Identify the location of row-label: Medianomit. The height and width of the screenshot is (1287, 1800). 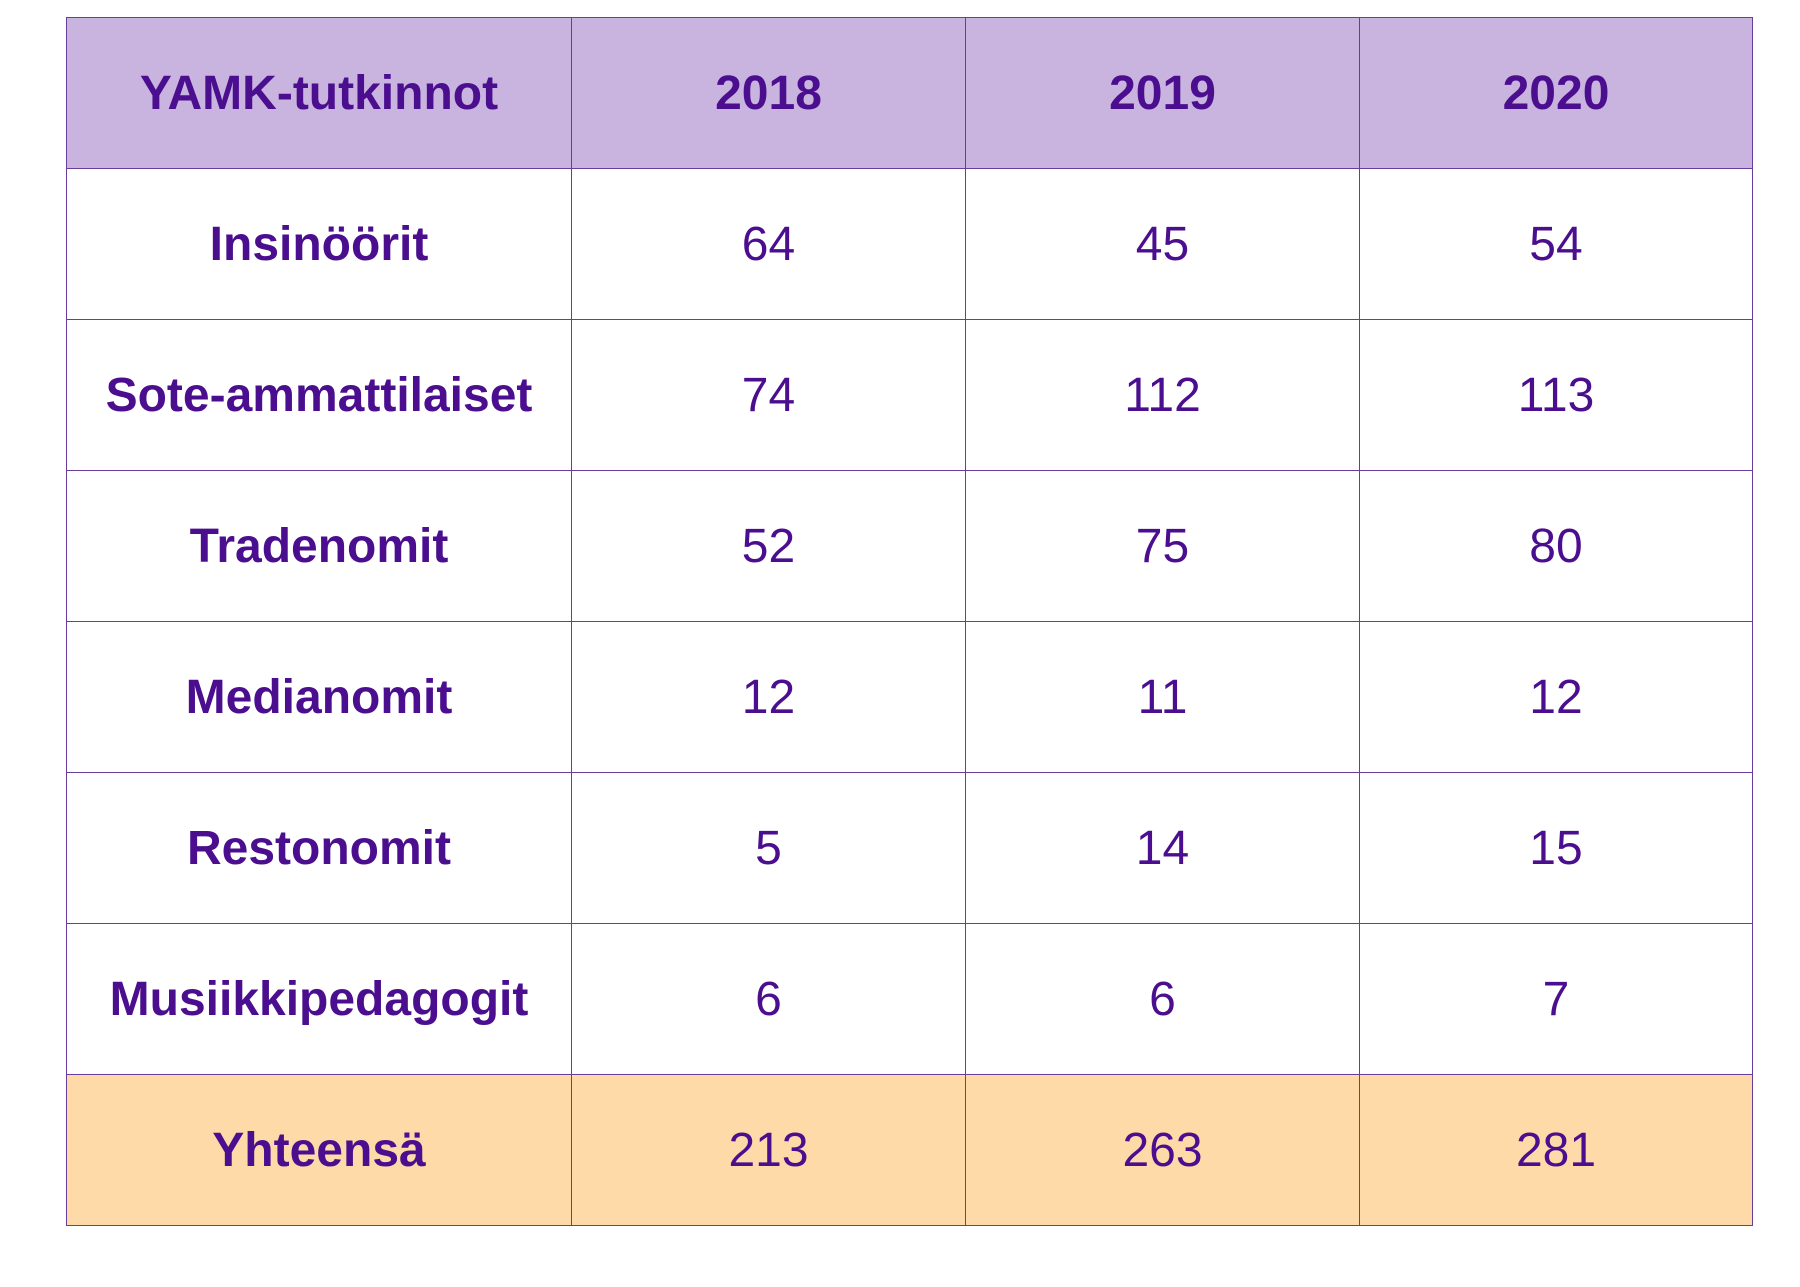
(319, 697).